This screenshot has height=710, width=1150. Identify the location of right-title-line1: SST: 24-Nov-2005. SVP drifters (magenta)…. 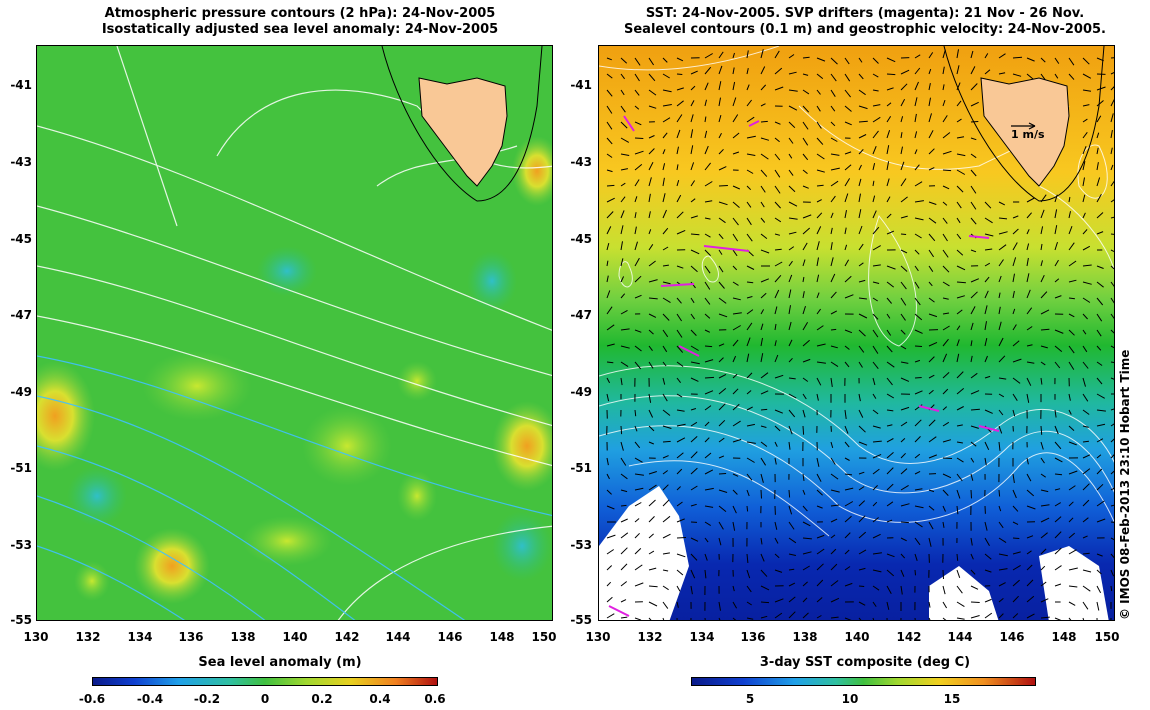
(865, 13).